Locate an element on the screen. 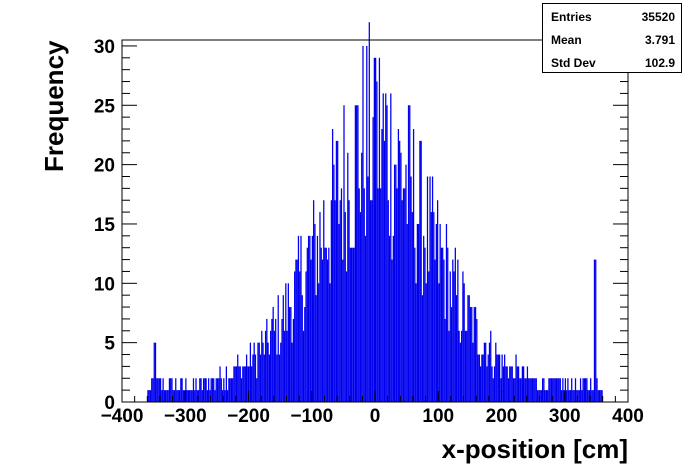 The image size is (698, 474). stats-row-mean: Mean 3.791 is located at coordinates (612, 39).